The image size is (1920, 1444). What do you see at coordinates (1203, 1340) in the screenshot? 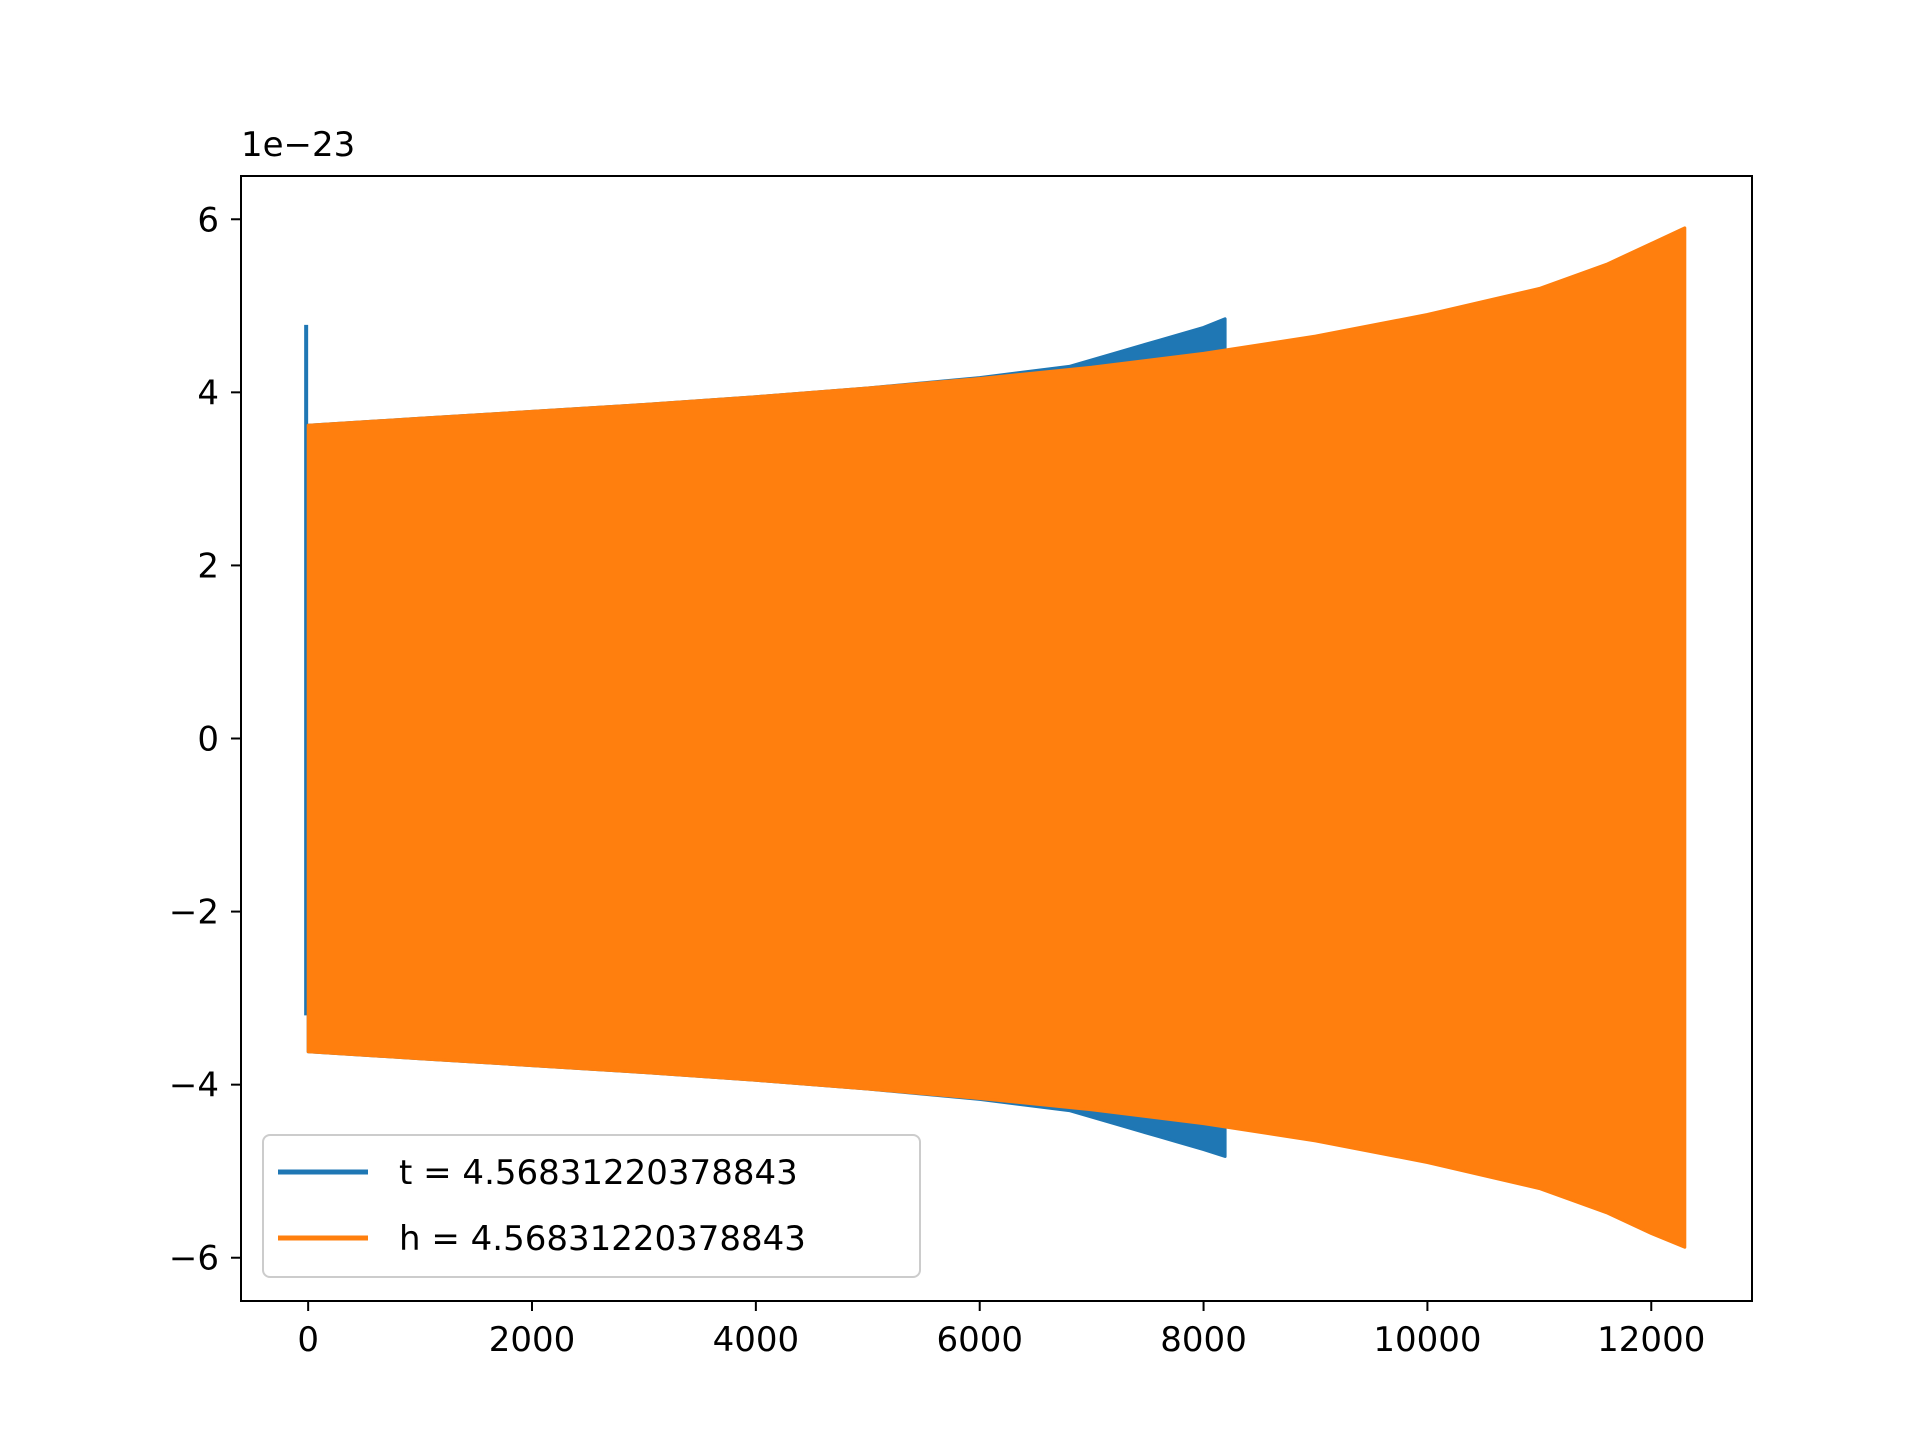
I see `x-tick-label: 8000` at bounding box center [1203, 1340].